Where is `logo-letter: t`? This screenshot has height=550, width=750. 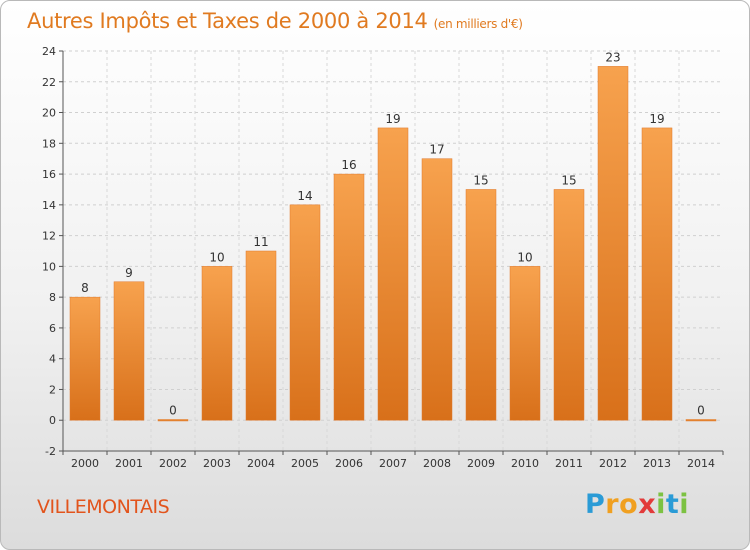 logo-letter: t is located at coordinates (672, 504).